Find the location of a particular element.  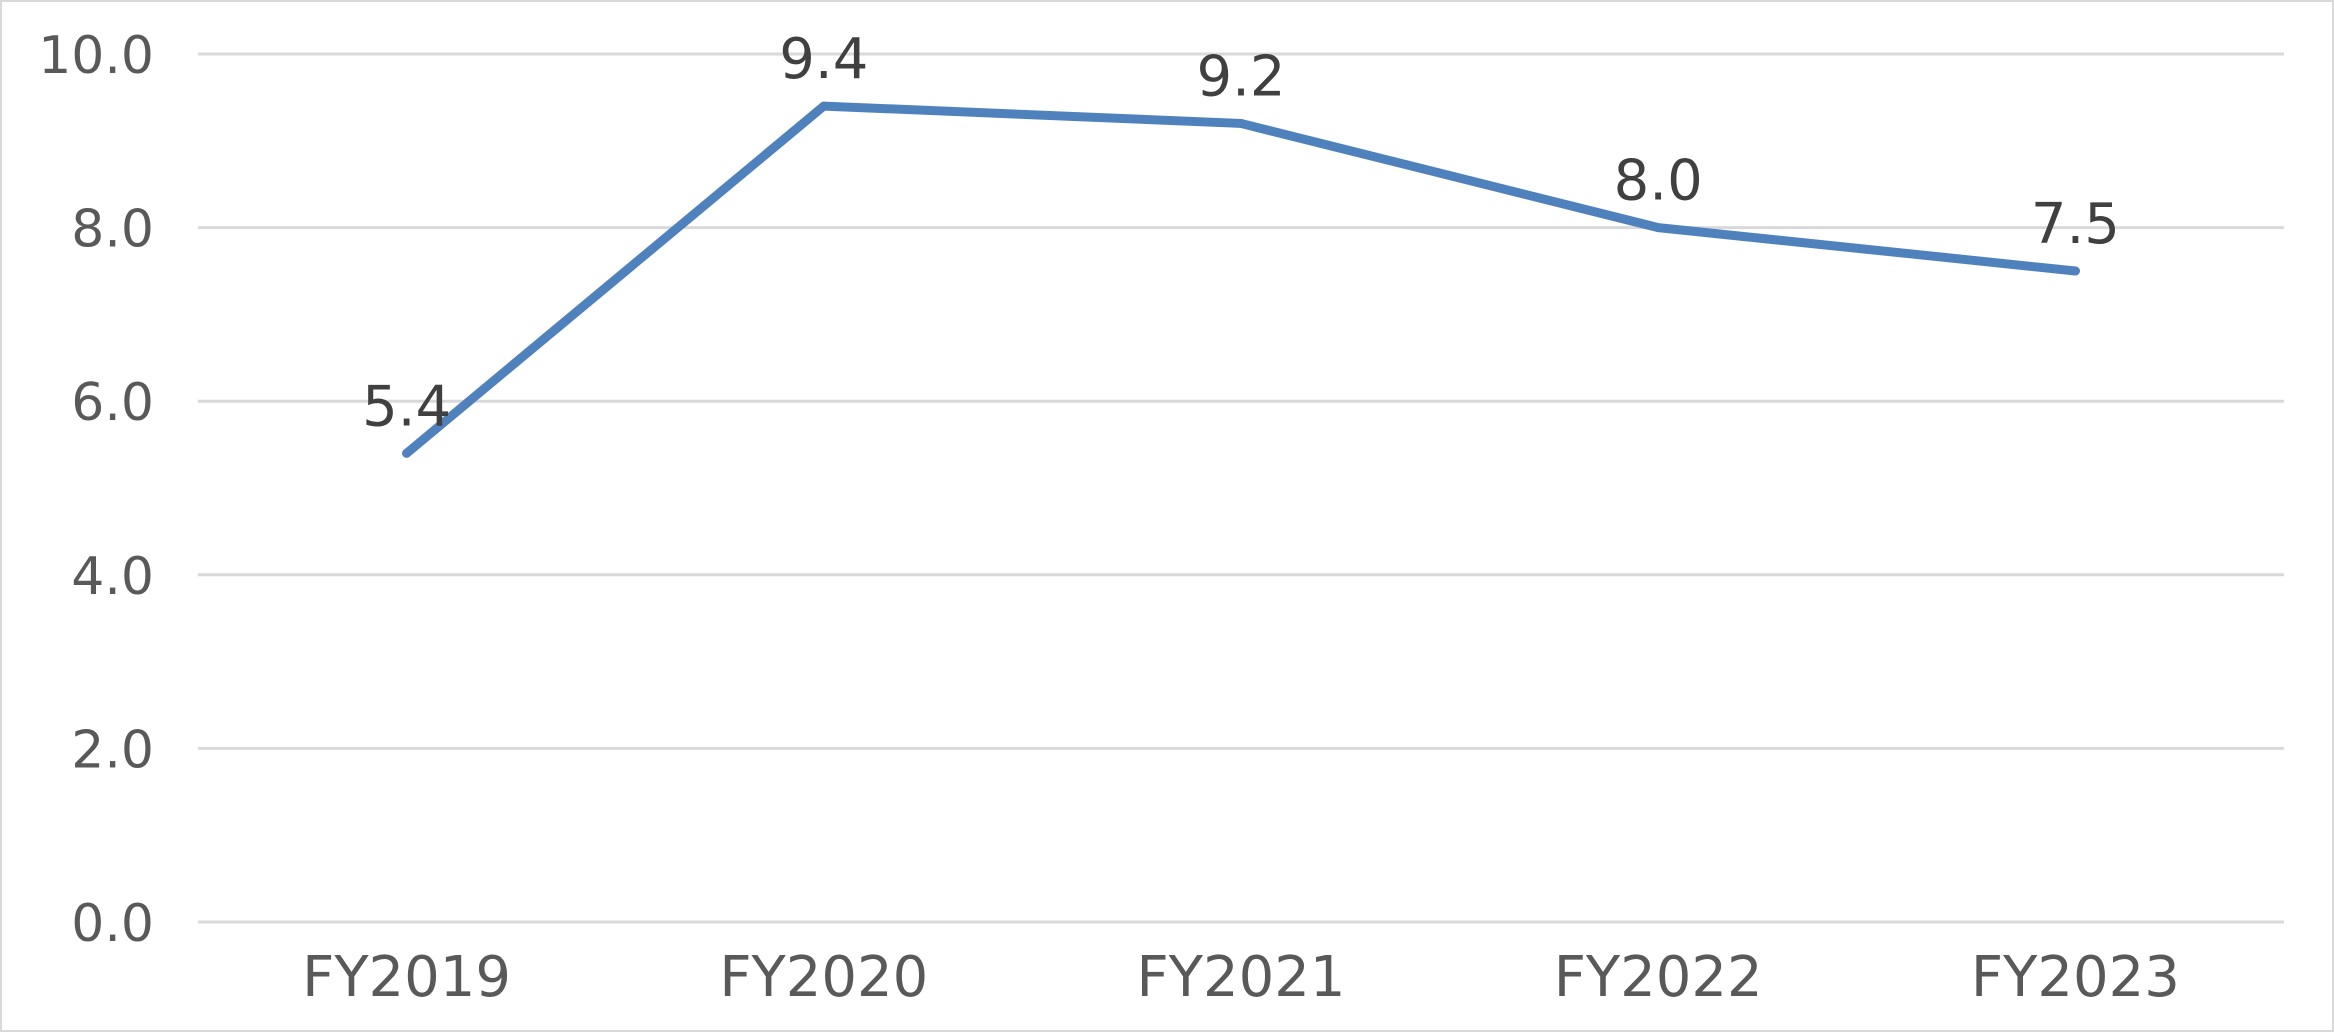

y-tick-label: 0.0 is located at coordinates (112, 924).